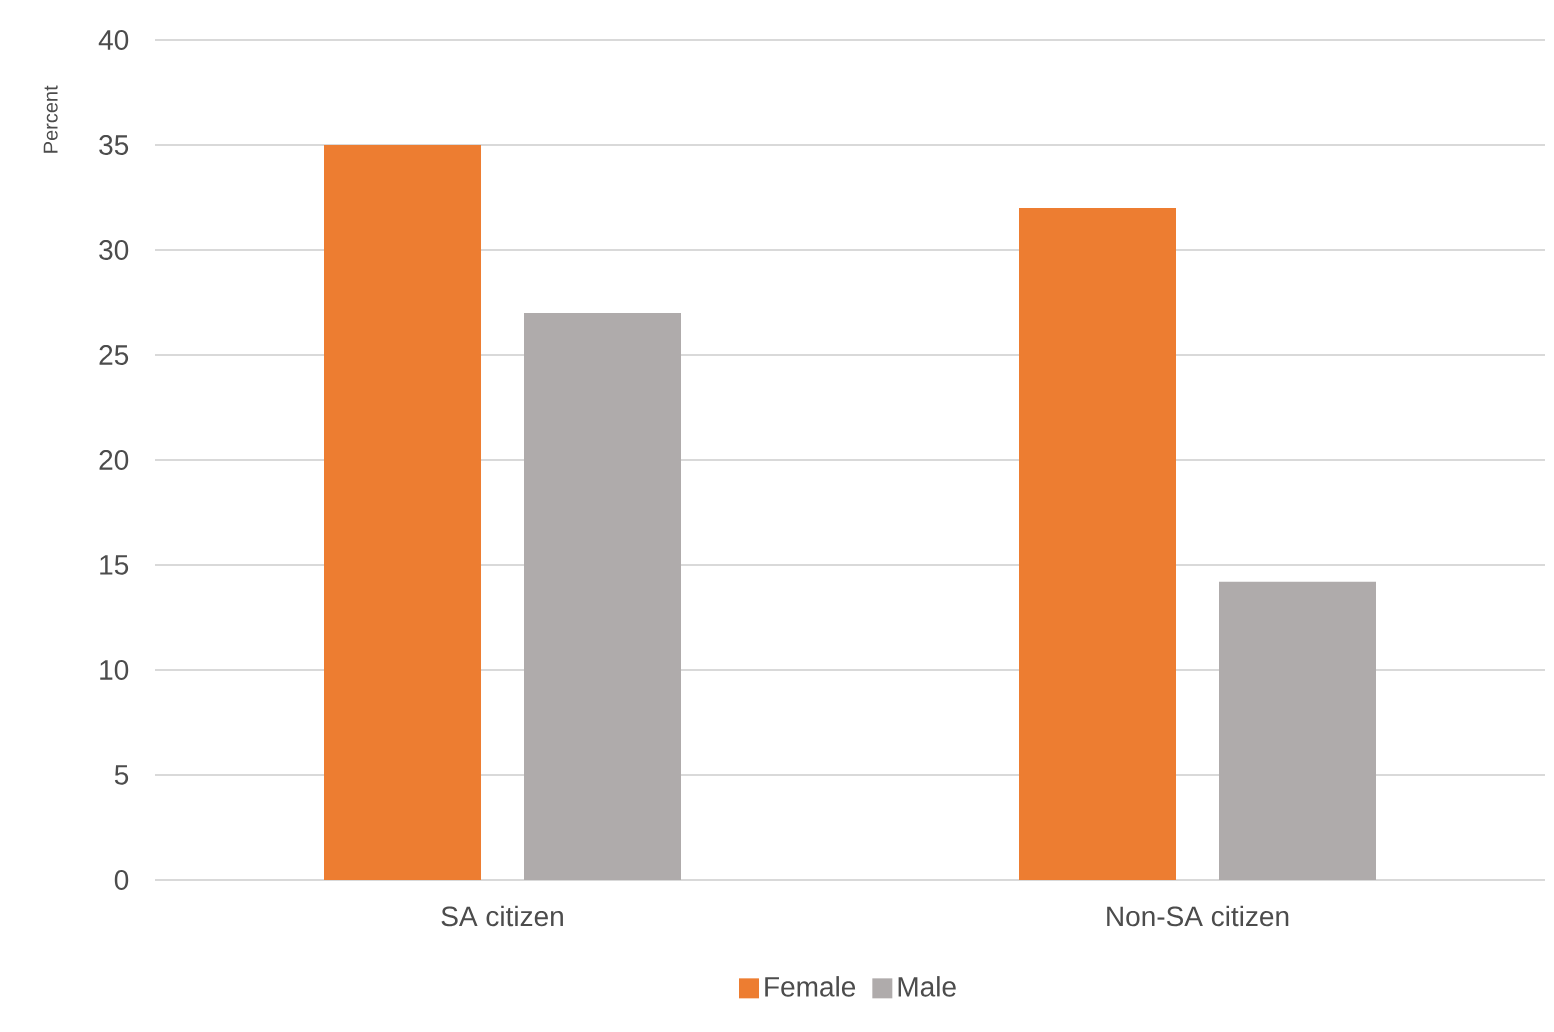  What do you see at coordinates (114, 250) in the screenshot?
I see `y-tick-label: 30` at bounding box center [114, 250].